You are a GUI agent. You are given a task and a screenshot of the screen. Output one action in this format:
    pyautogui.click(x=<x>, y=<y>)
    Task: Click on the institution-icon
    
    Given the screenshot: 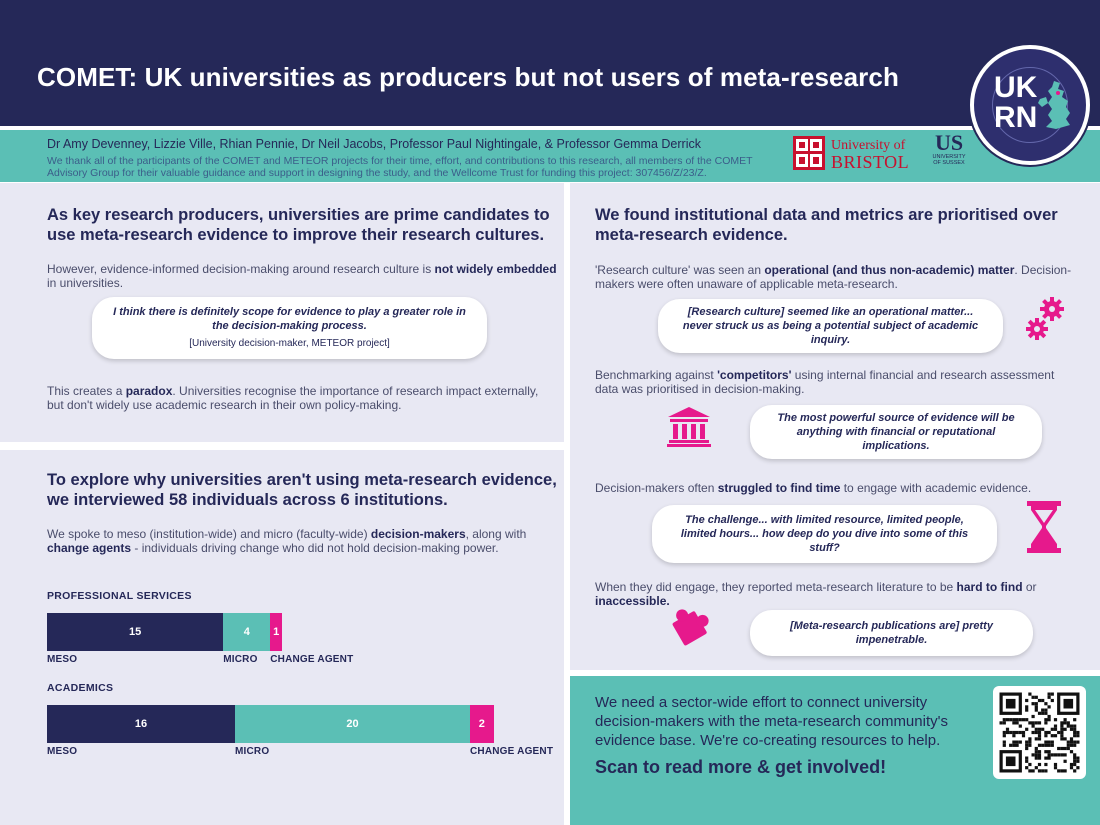 What is the action you would take?
    pyautogui.click(x=689, y=427)
    